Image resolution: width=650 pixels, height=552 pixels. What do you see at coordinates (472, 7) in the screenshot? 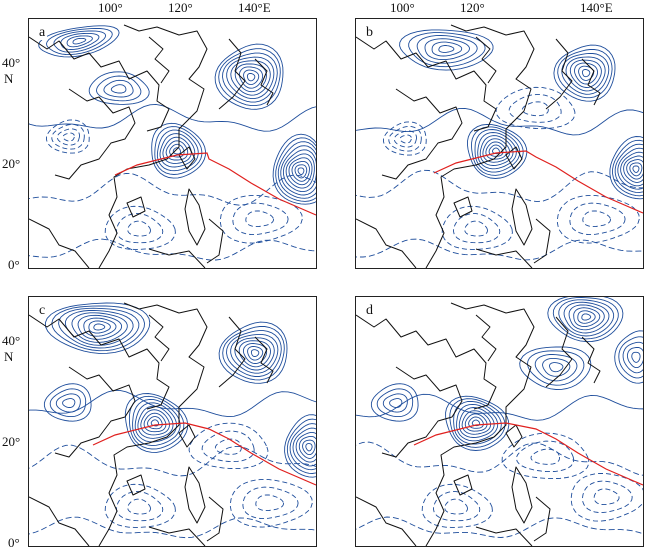
I see `lon-label-120-right: 120°` at bounding box center [472, 7].